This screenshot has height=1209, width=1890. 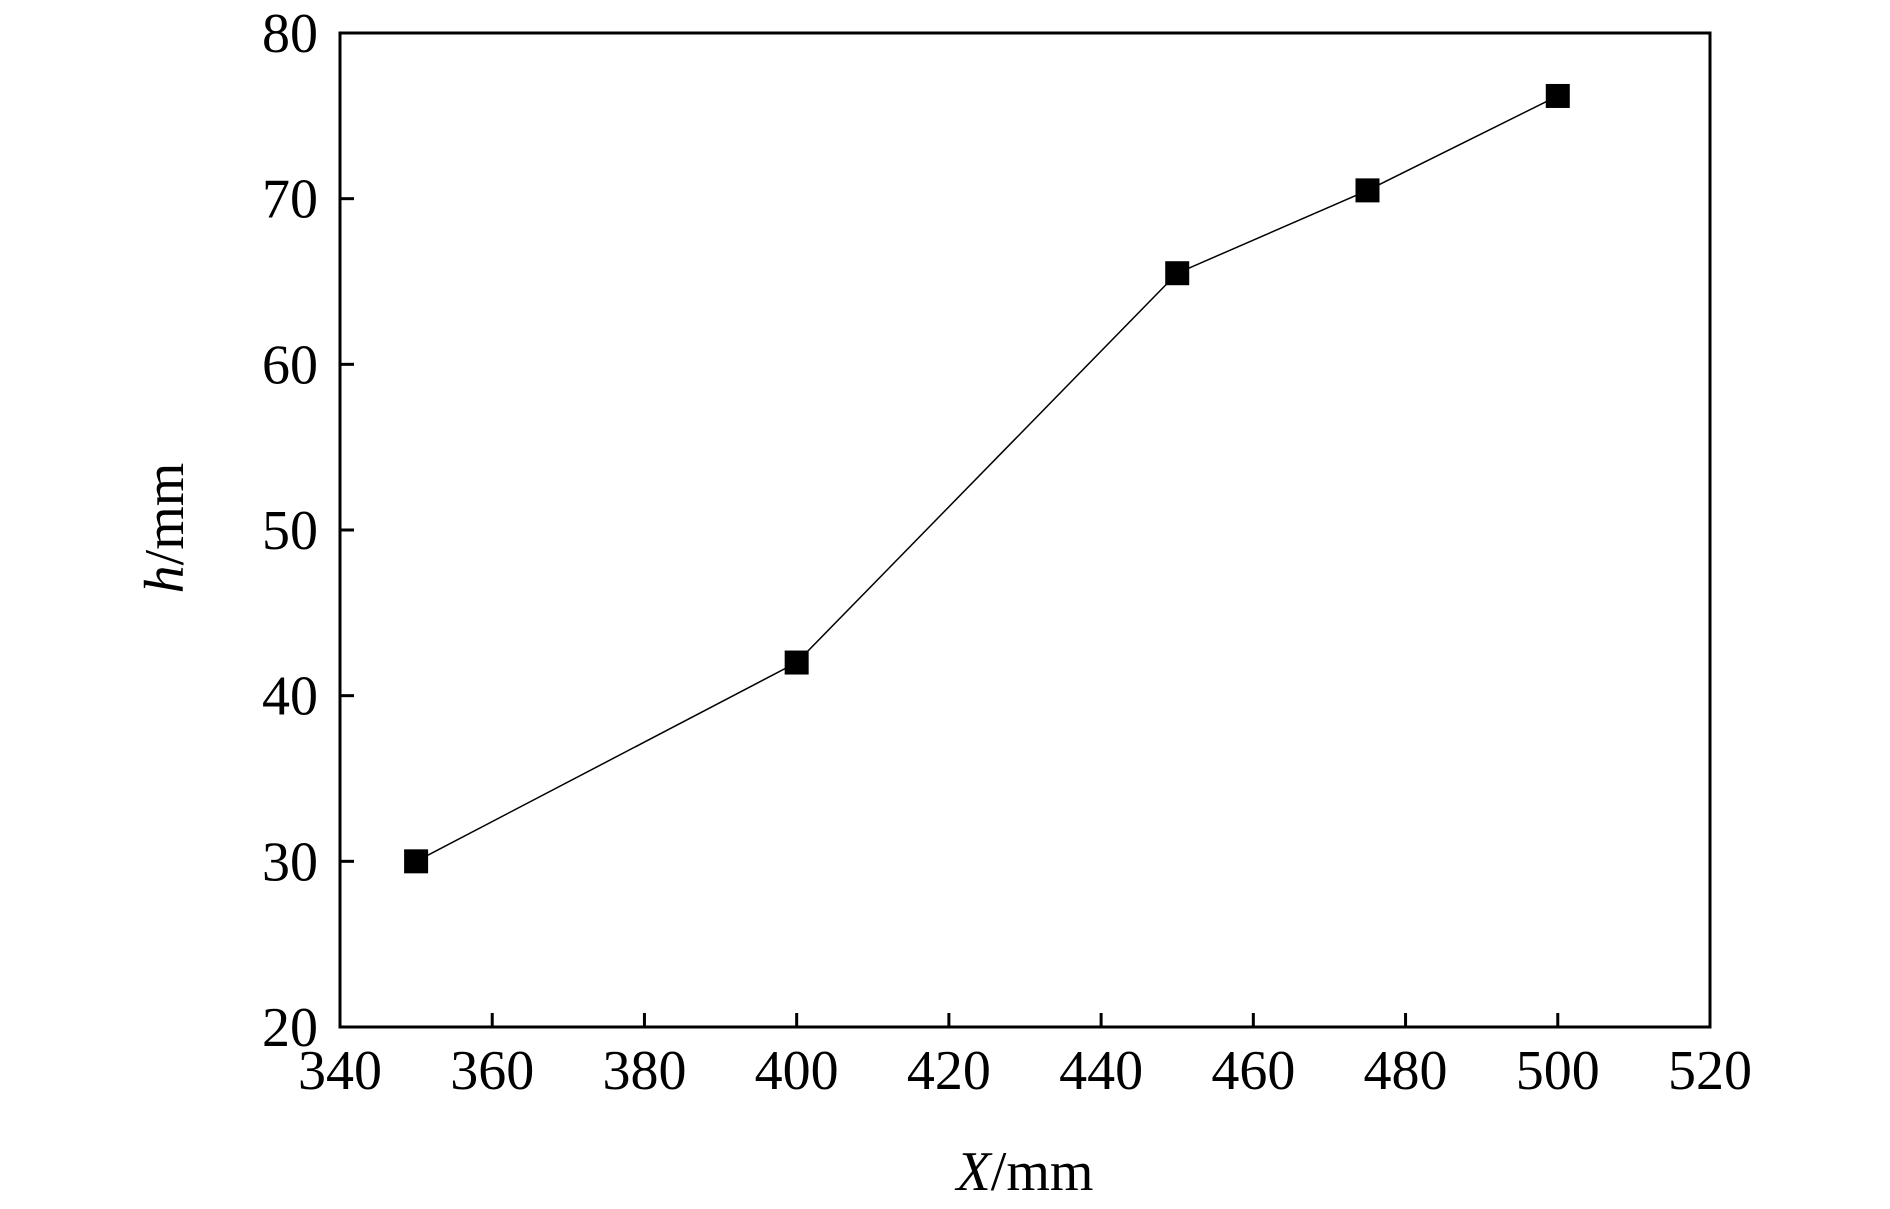 I want to click on y-tick-label: 40, so click(x=290, y=697).